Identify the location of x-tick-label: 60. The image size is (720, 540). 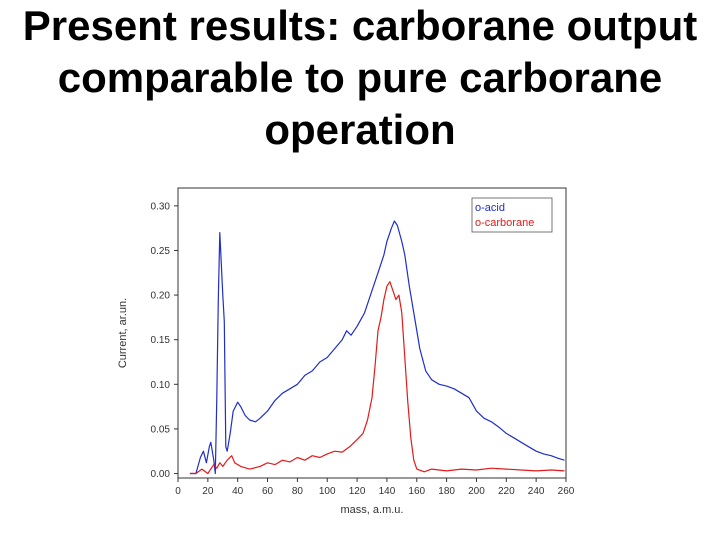
(268, 491).